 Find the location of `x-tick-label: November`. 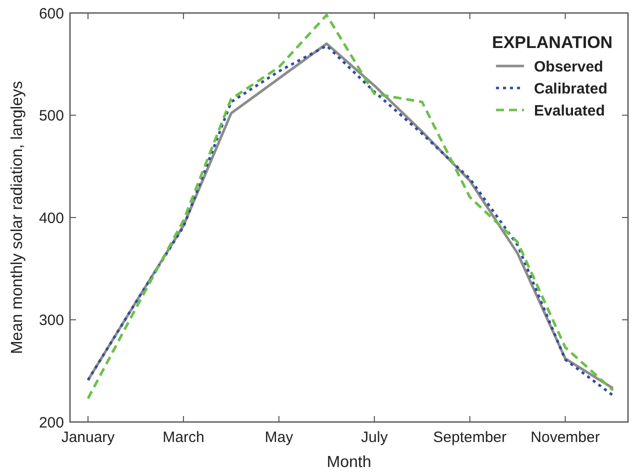

x-tick-label: November is located at coordinates (565, 437).